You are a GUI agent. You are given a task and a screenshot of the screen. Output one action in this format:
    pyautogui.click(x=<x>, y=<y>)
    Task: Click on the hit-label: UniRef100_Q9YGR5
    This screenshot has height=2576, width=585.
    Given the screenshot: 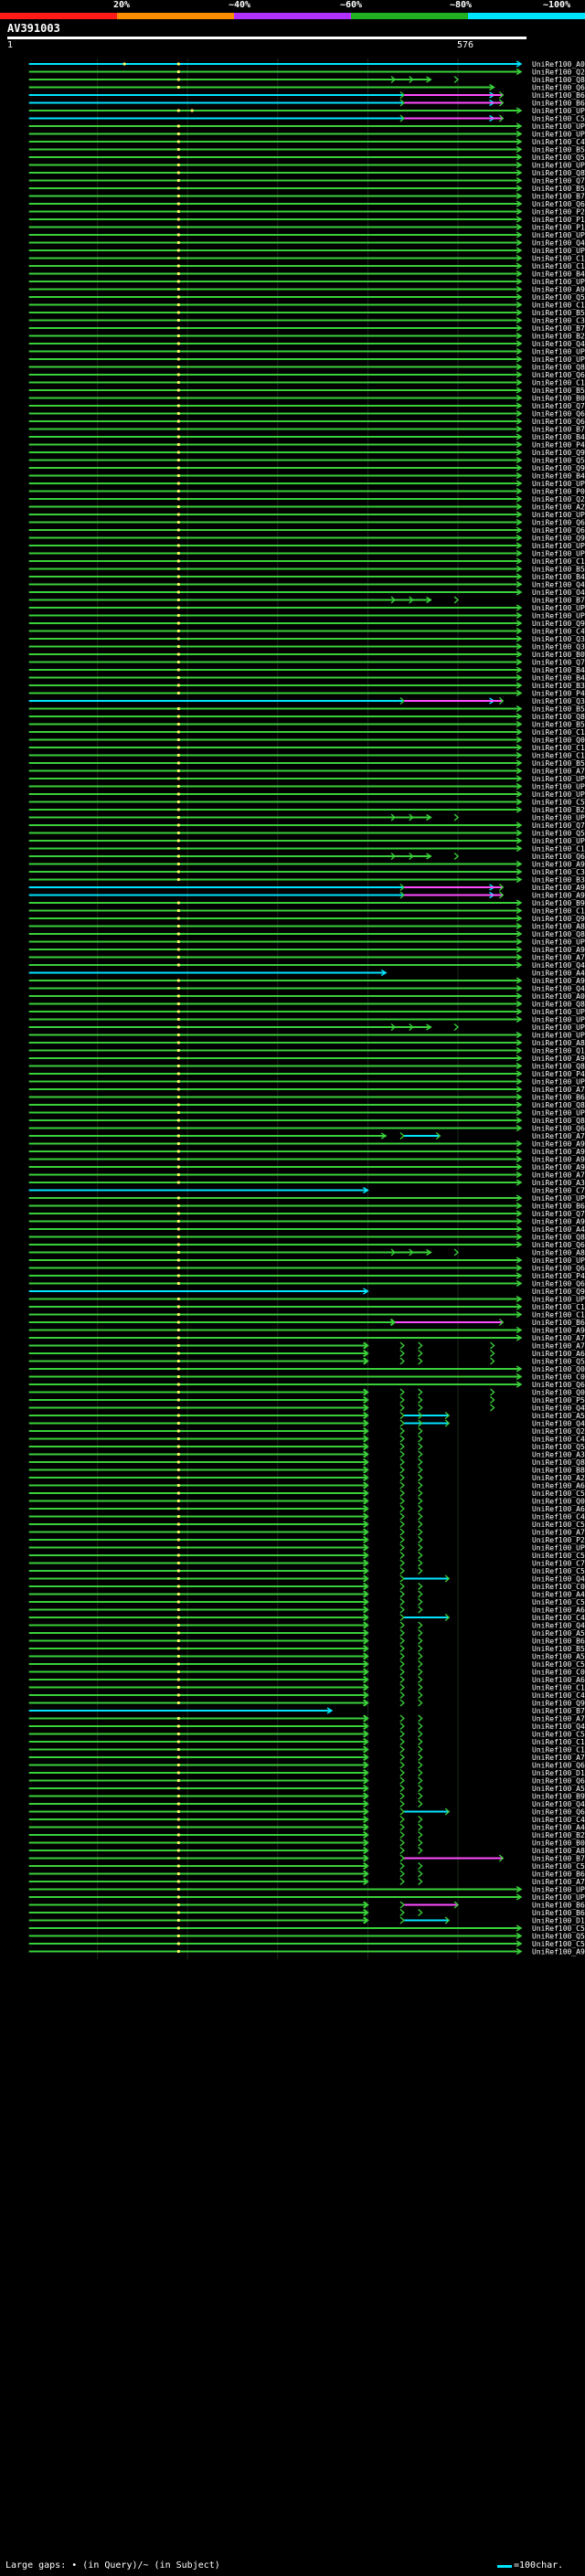 What is the action you would take?
    pyautogui.click(x=559, y=624)
    